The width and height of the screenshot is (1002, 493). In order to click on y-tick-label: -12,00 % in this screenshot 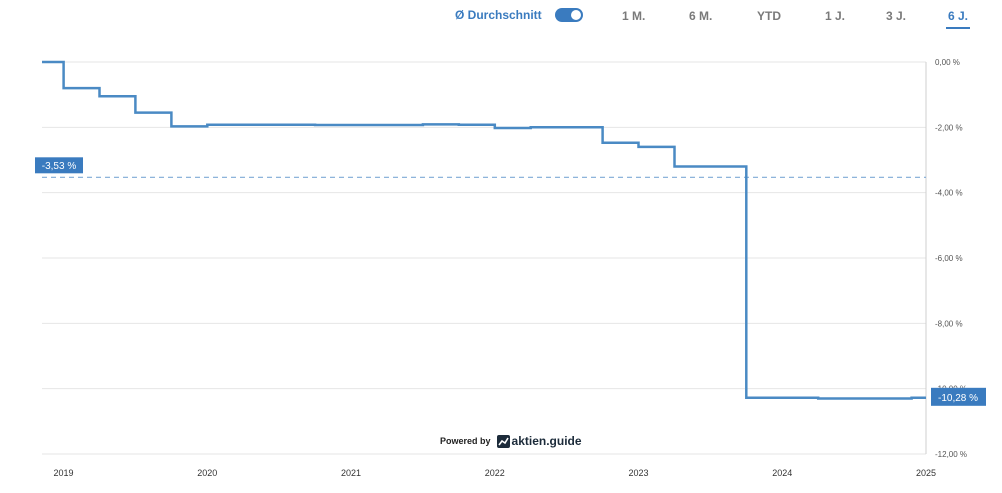, I will do `click(951, 454)`.